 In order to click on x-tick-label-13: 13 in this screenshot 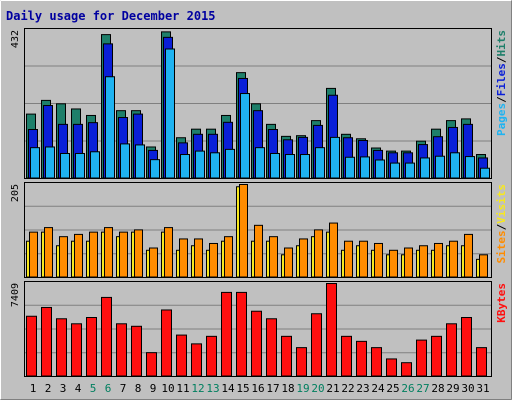, I will do `click(212, 388)`.